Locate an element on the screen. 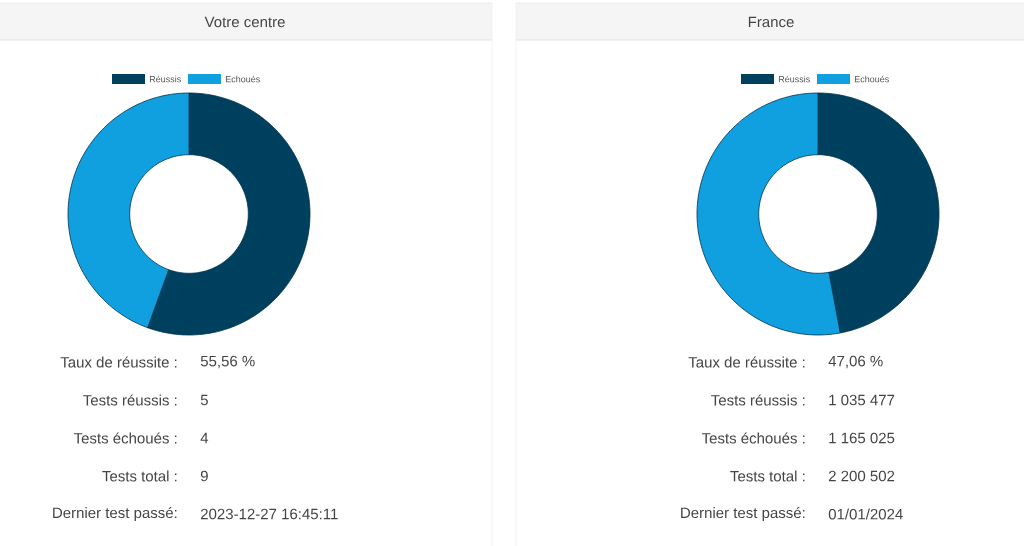 The image size is (1024, 546). text: 2023-12-27 16:45:11 is located at coordinates (269, 514).